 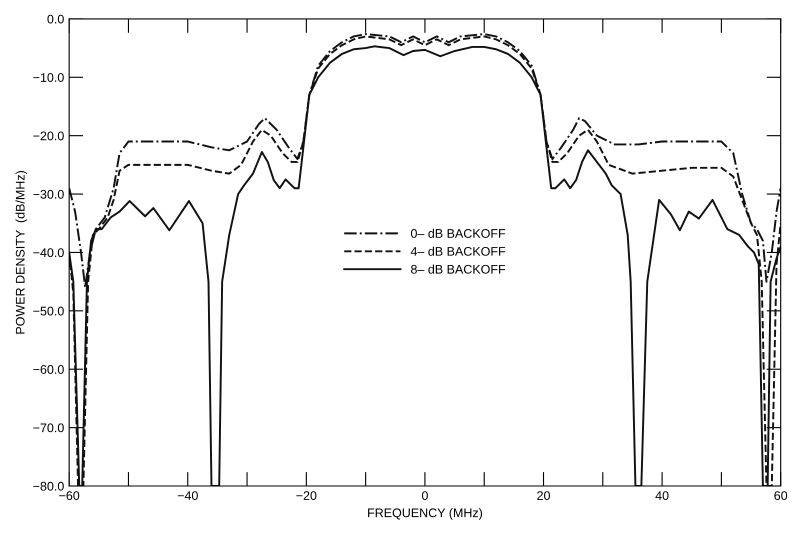 I want to click on x-tick-label: 0, so click(x=425, y=495).